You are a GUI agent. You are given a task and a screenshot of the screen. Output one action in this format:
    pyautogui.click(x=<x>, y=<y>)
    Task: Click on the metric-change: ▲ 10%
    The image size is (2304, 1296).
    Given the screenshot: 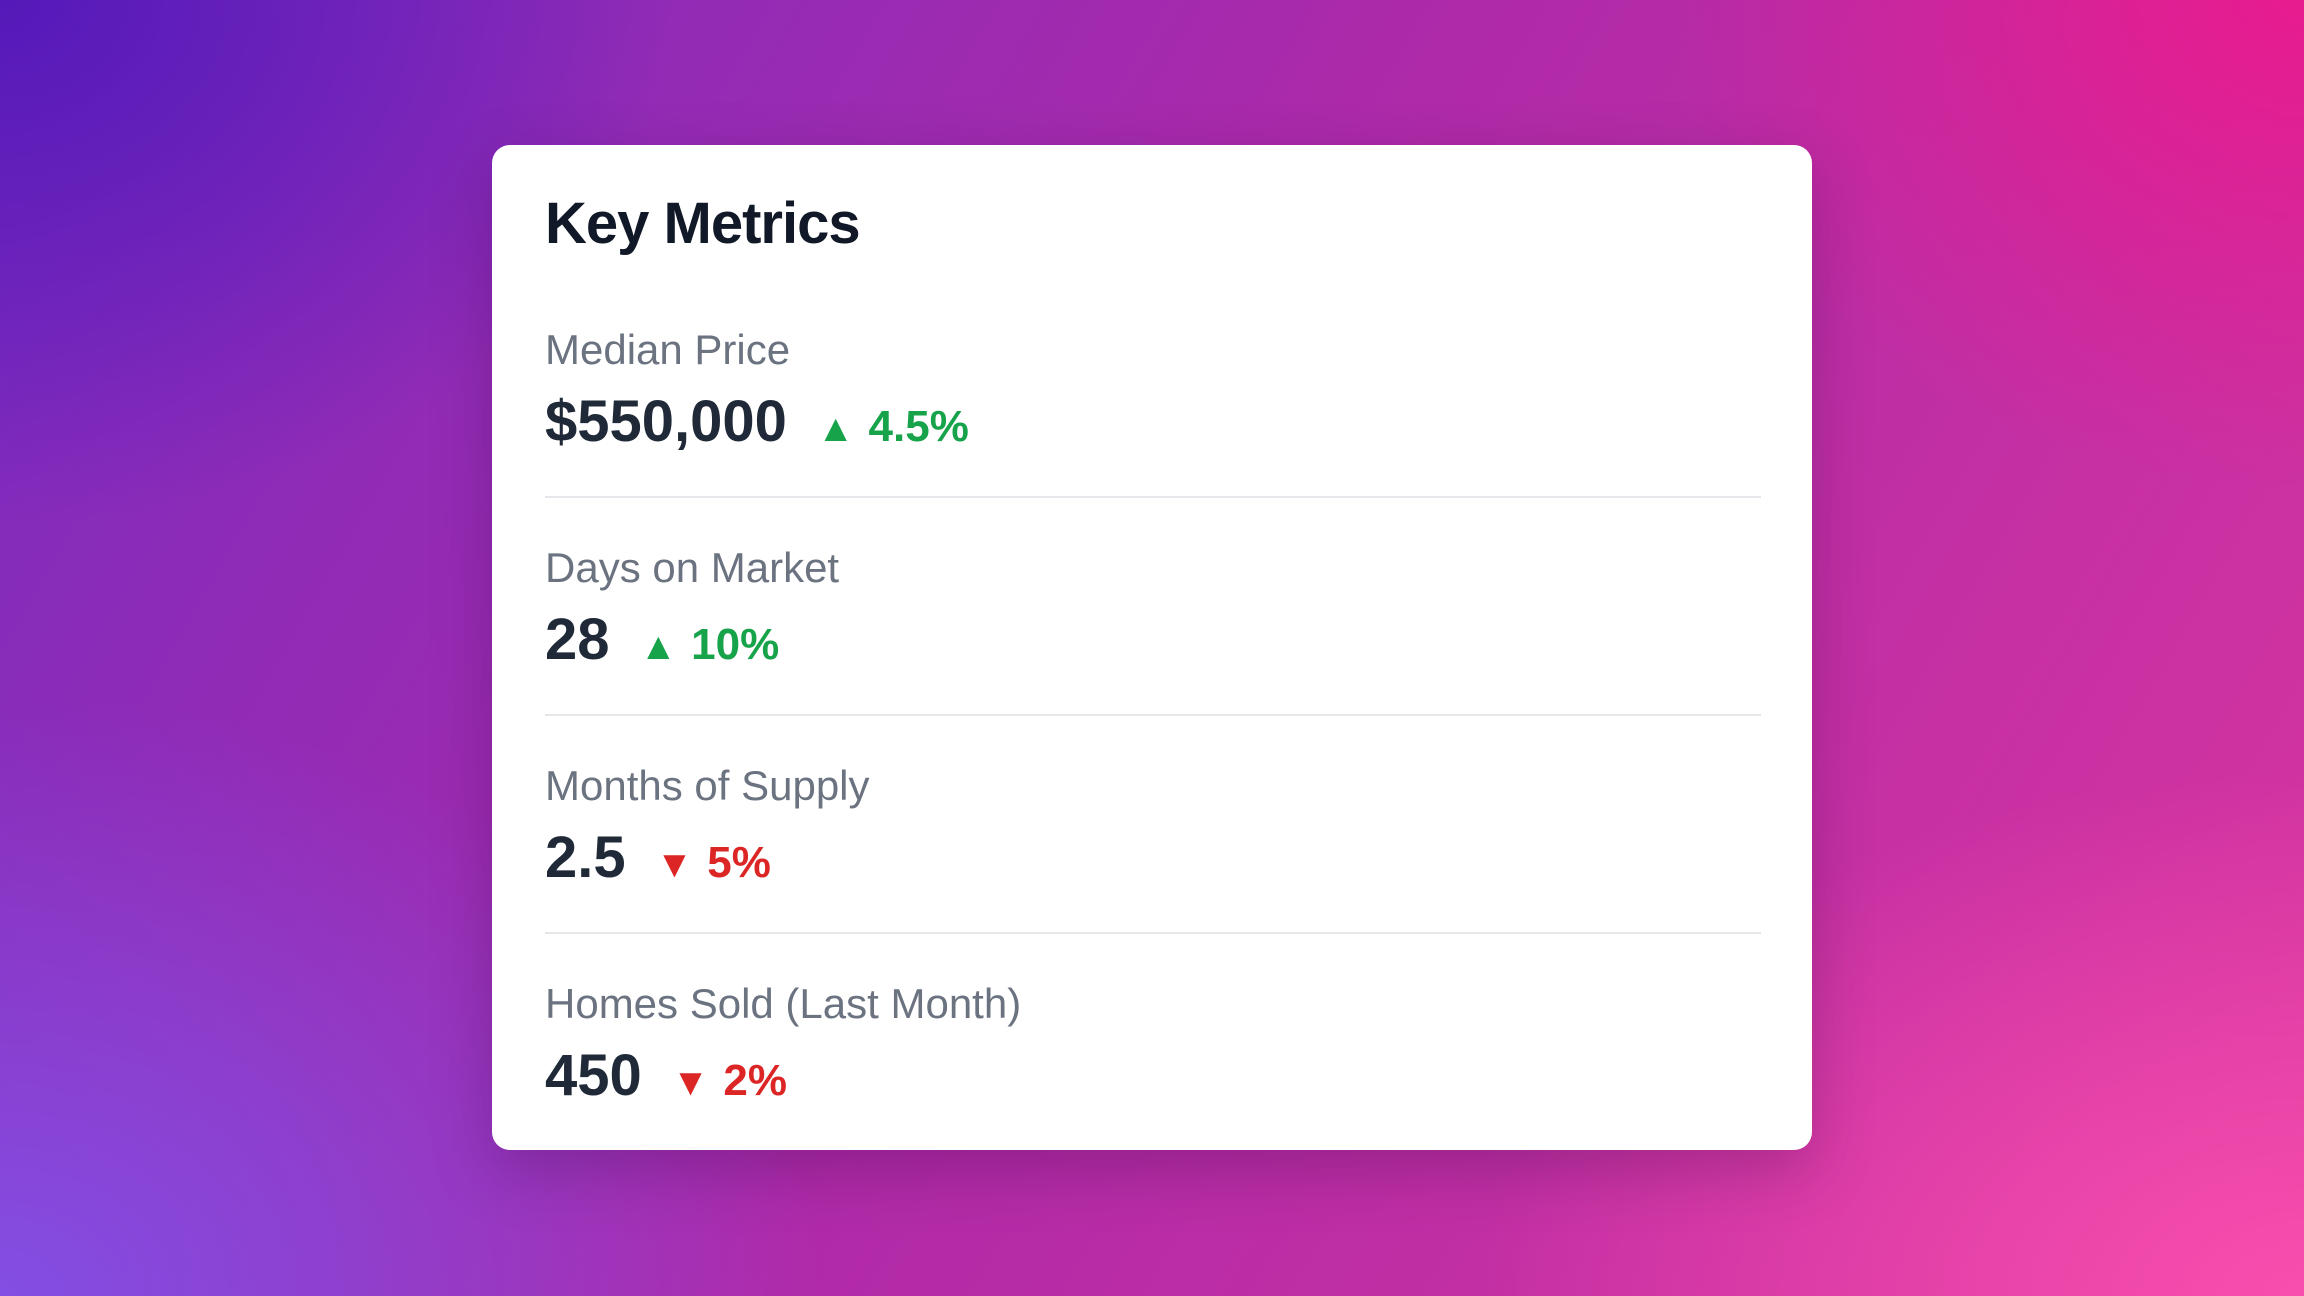 What is the action you would take?
    pyautogui.click(x=710, y=645)
    